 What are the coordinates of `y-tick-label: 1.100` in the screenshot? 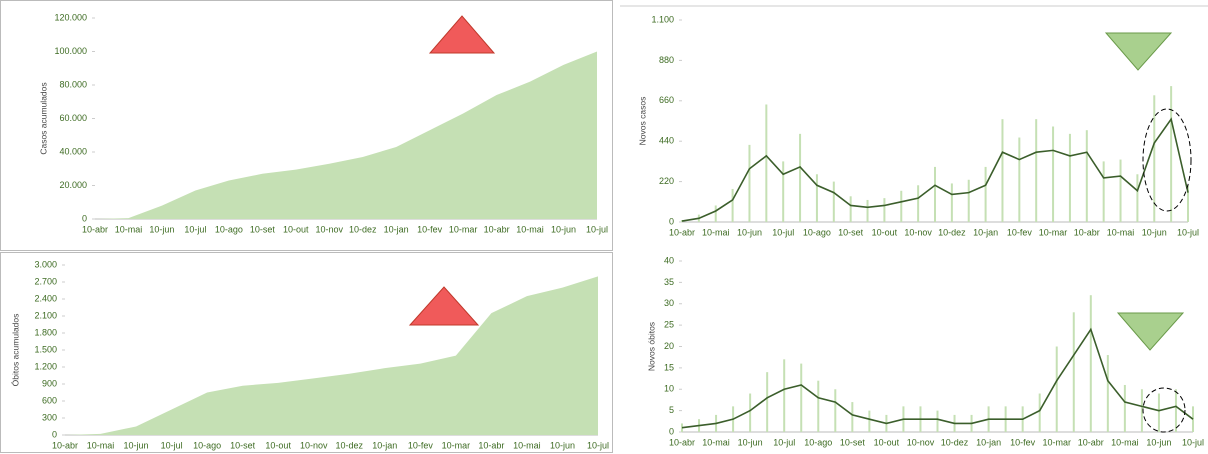 It's located at (662, 19).